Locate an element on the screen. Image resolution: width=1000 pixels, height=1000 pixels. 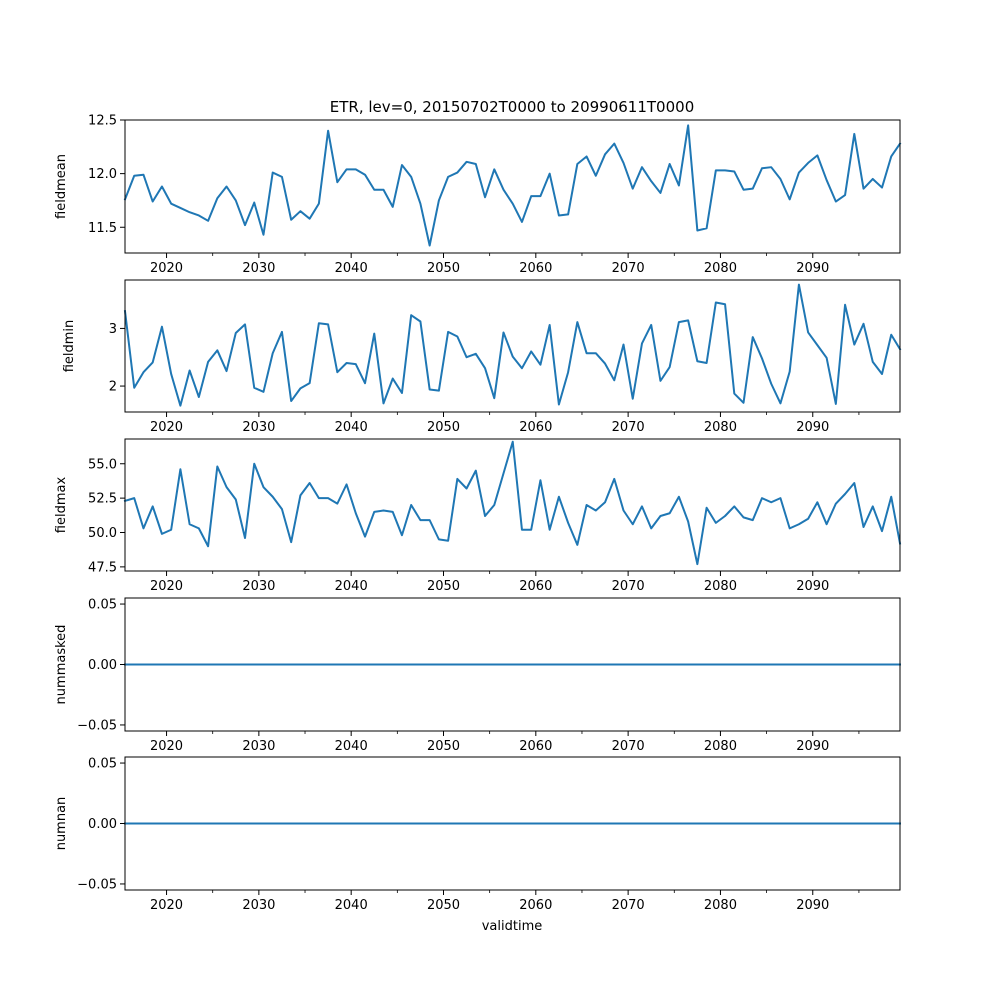
y-tick-label: 55.0 is located at coordinates (102, 464).